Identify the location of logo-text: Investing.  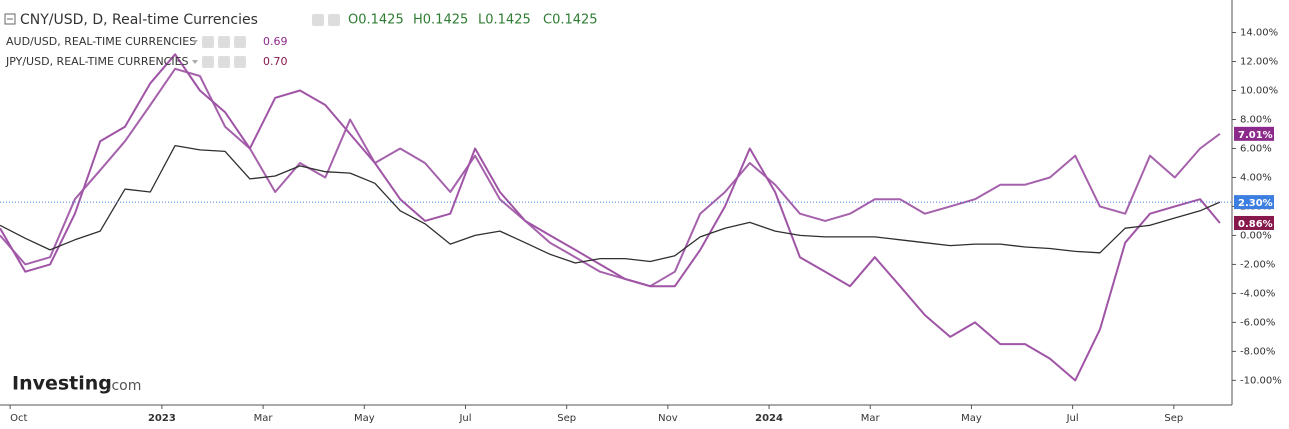
(62, 384).